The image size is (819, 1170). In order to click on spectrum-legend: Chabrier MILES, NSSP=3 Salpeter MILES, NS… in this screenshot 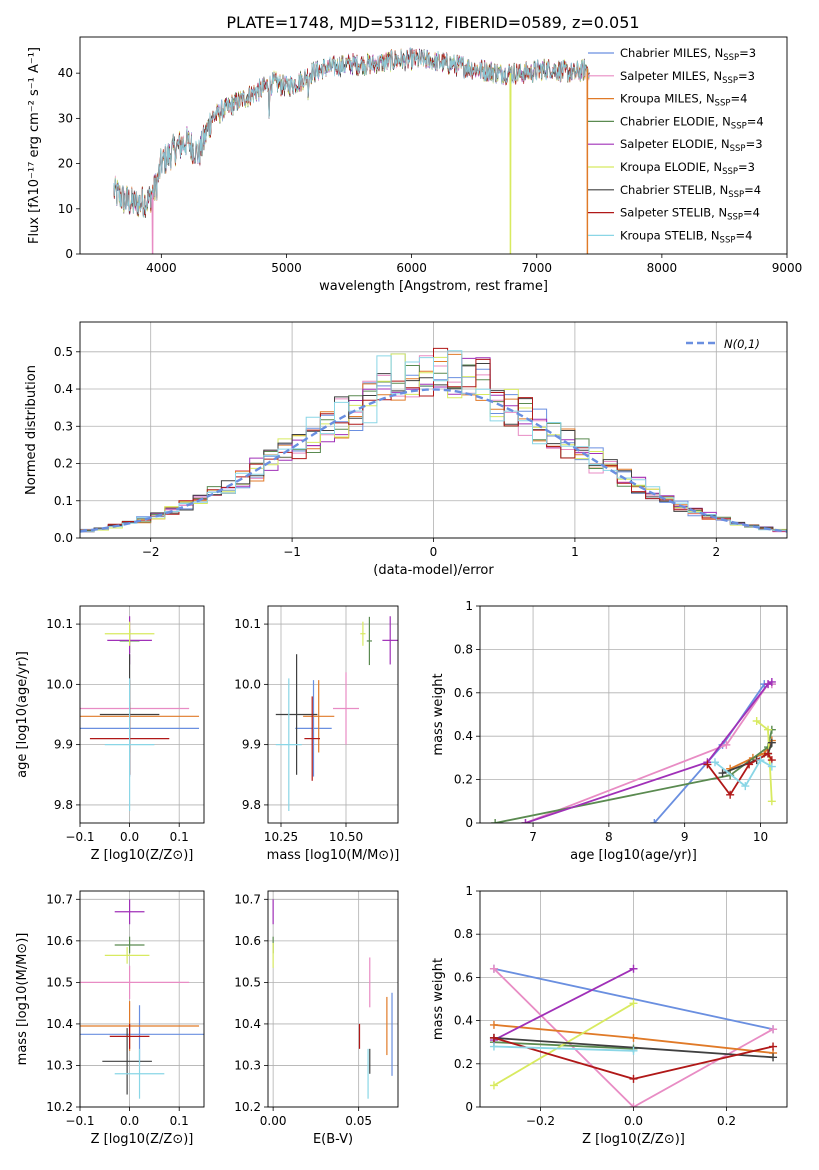, I will do `click(676, 145)`.